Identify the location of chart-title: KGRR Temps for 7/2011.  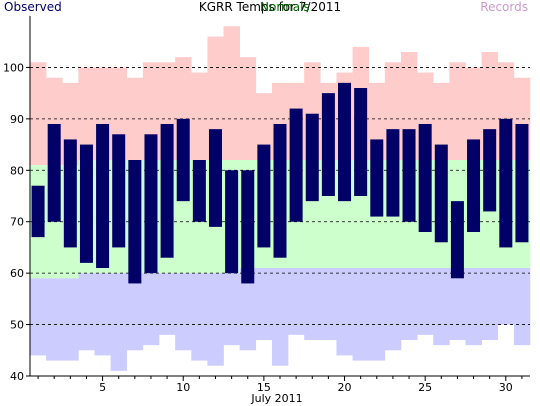
(270, 7).